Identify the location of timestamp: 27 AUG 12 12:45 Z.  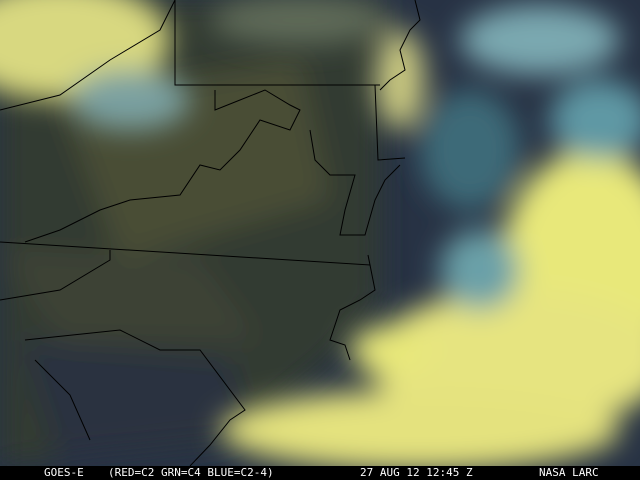
(416, 472).